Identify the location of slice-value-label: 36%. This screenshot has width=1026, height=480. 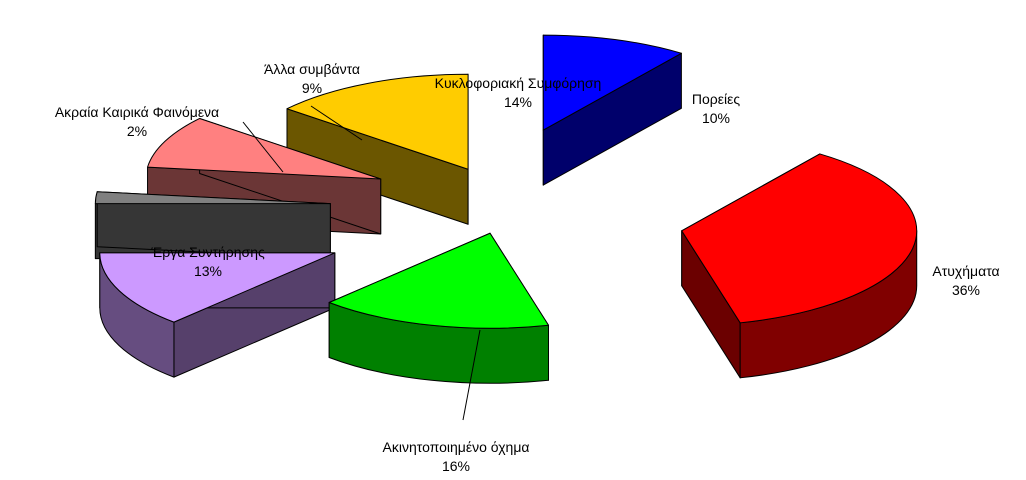
(966, 290).